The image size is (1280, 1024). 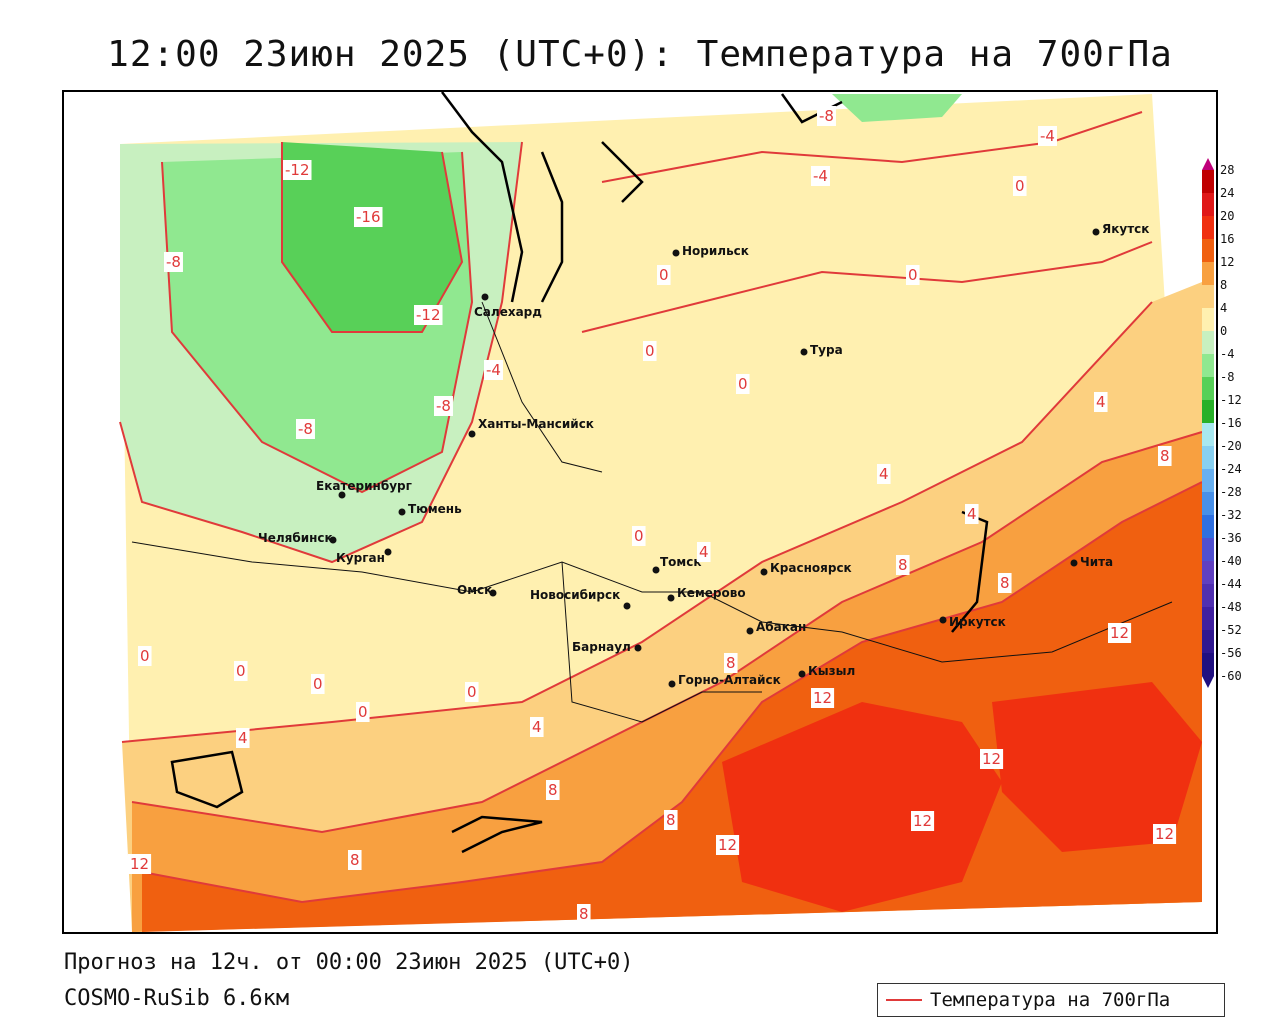 What do you see at coordinates (295, 538) in the screenshot?
I see `city-chelyabinsk: Челябинск` at bounding box center [295, 538].